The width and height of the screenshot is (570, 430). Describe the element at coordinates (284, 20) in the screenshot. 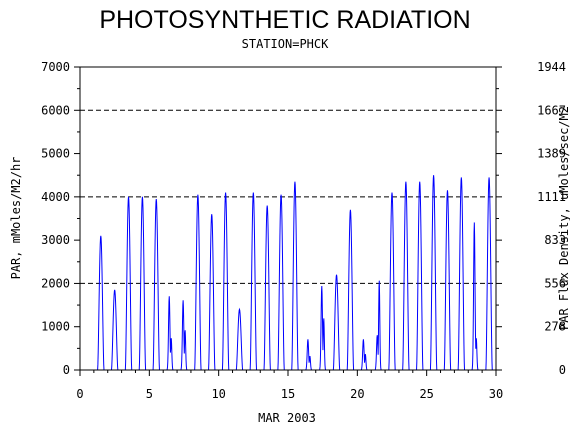

I see `chart-title: PHOTOSYNTHETIC RADIATION` at that location.